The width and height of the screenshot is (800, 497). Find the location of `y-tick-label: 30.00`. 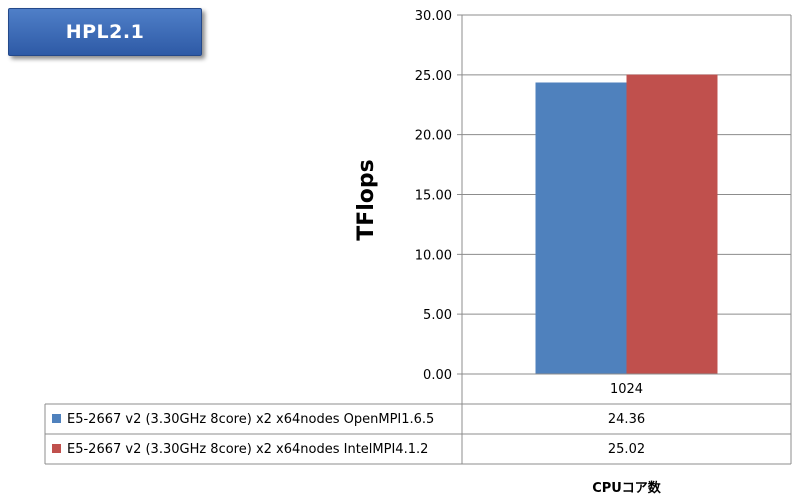

y-tick-label: 30.00 is located at coordinates (433, 16).